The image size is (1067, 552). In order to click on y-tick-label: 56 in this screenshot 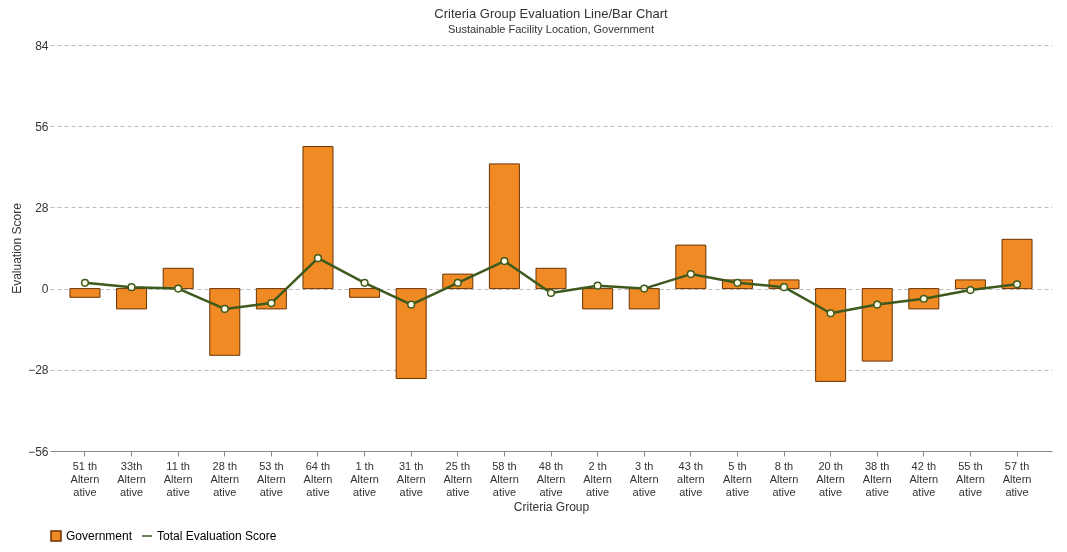, I will do `click(42, 126)`.